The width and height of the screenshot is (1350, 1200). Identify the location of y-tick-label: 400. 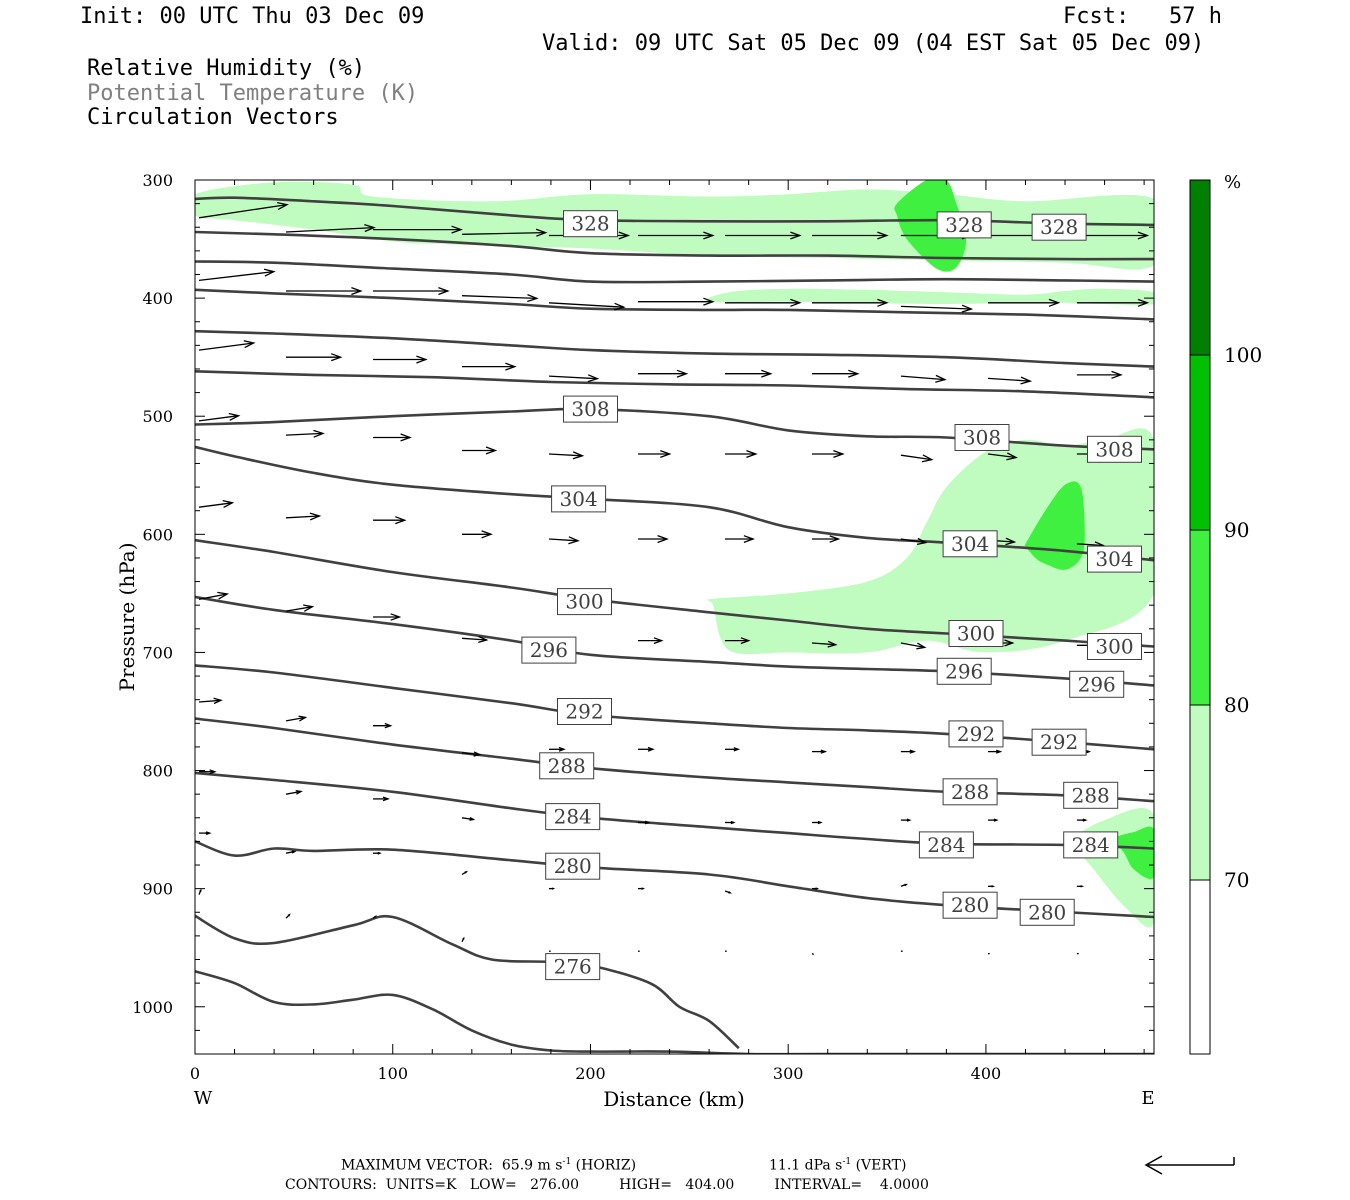
(157, 298).